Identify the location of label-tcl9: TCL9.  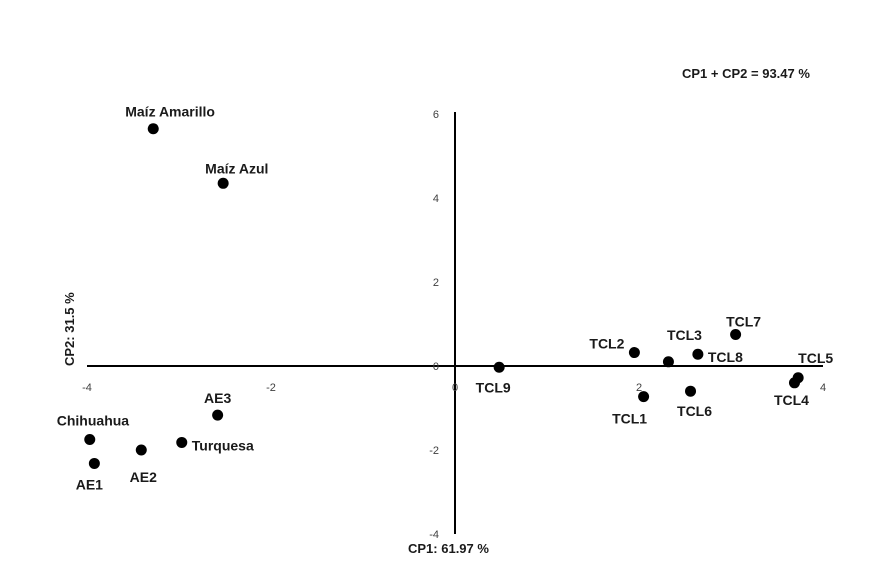
(493, 387).